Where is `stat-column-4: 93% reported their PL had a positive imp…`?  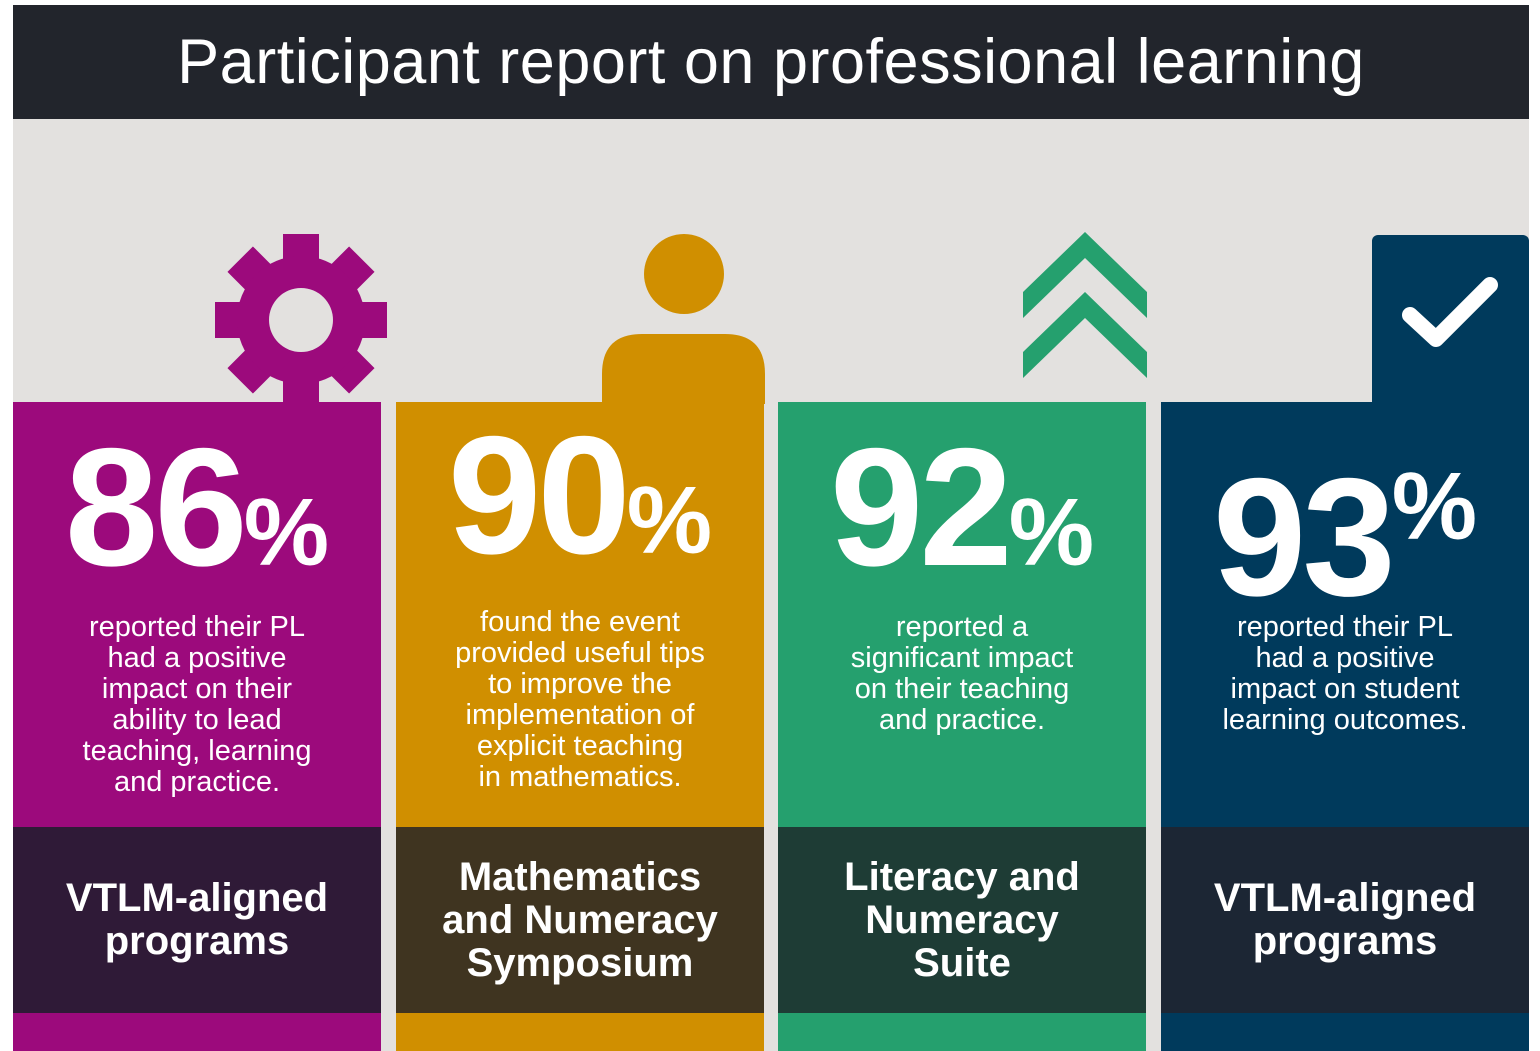
stat-column-4: 93% reported their PL had a positive imp… is located at coordinates (1345, 726).